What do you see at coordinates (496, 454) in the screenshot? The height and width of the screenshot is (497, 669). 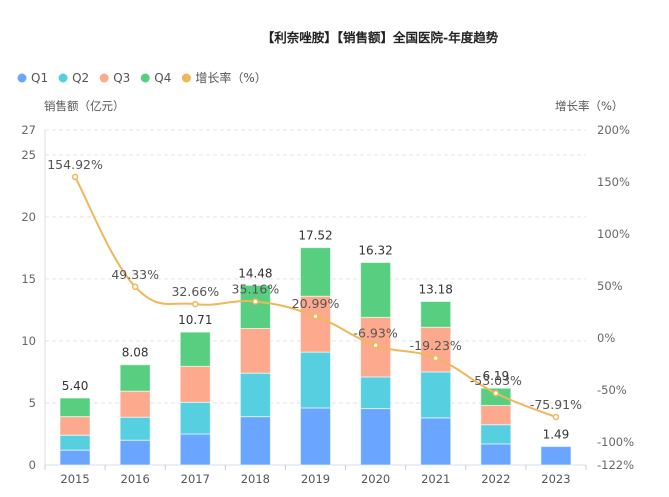 I see `bar-q1-2022` at bounding box center [496, 454].